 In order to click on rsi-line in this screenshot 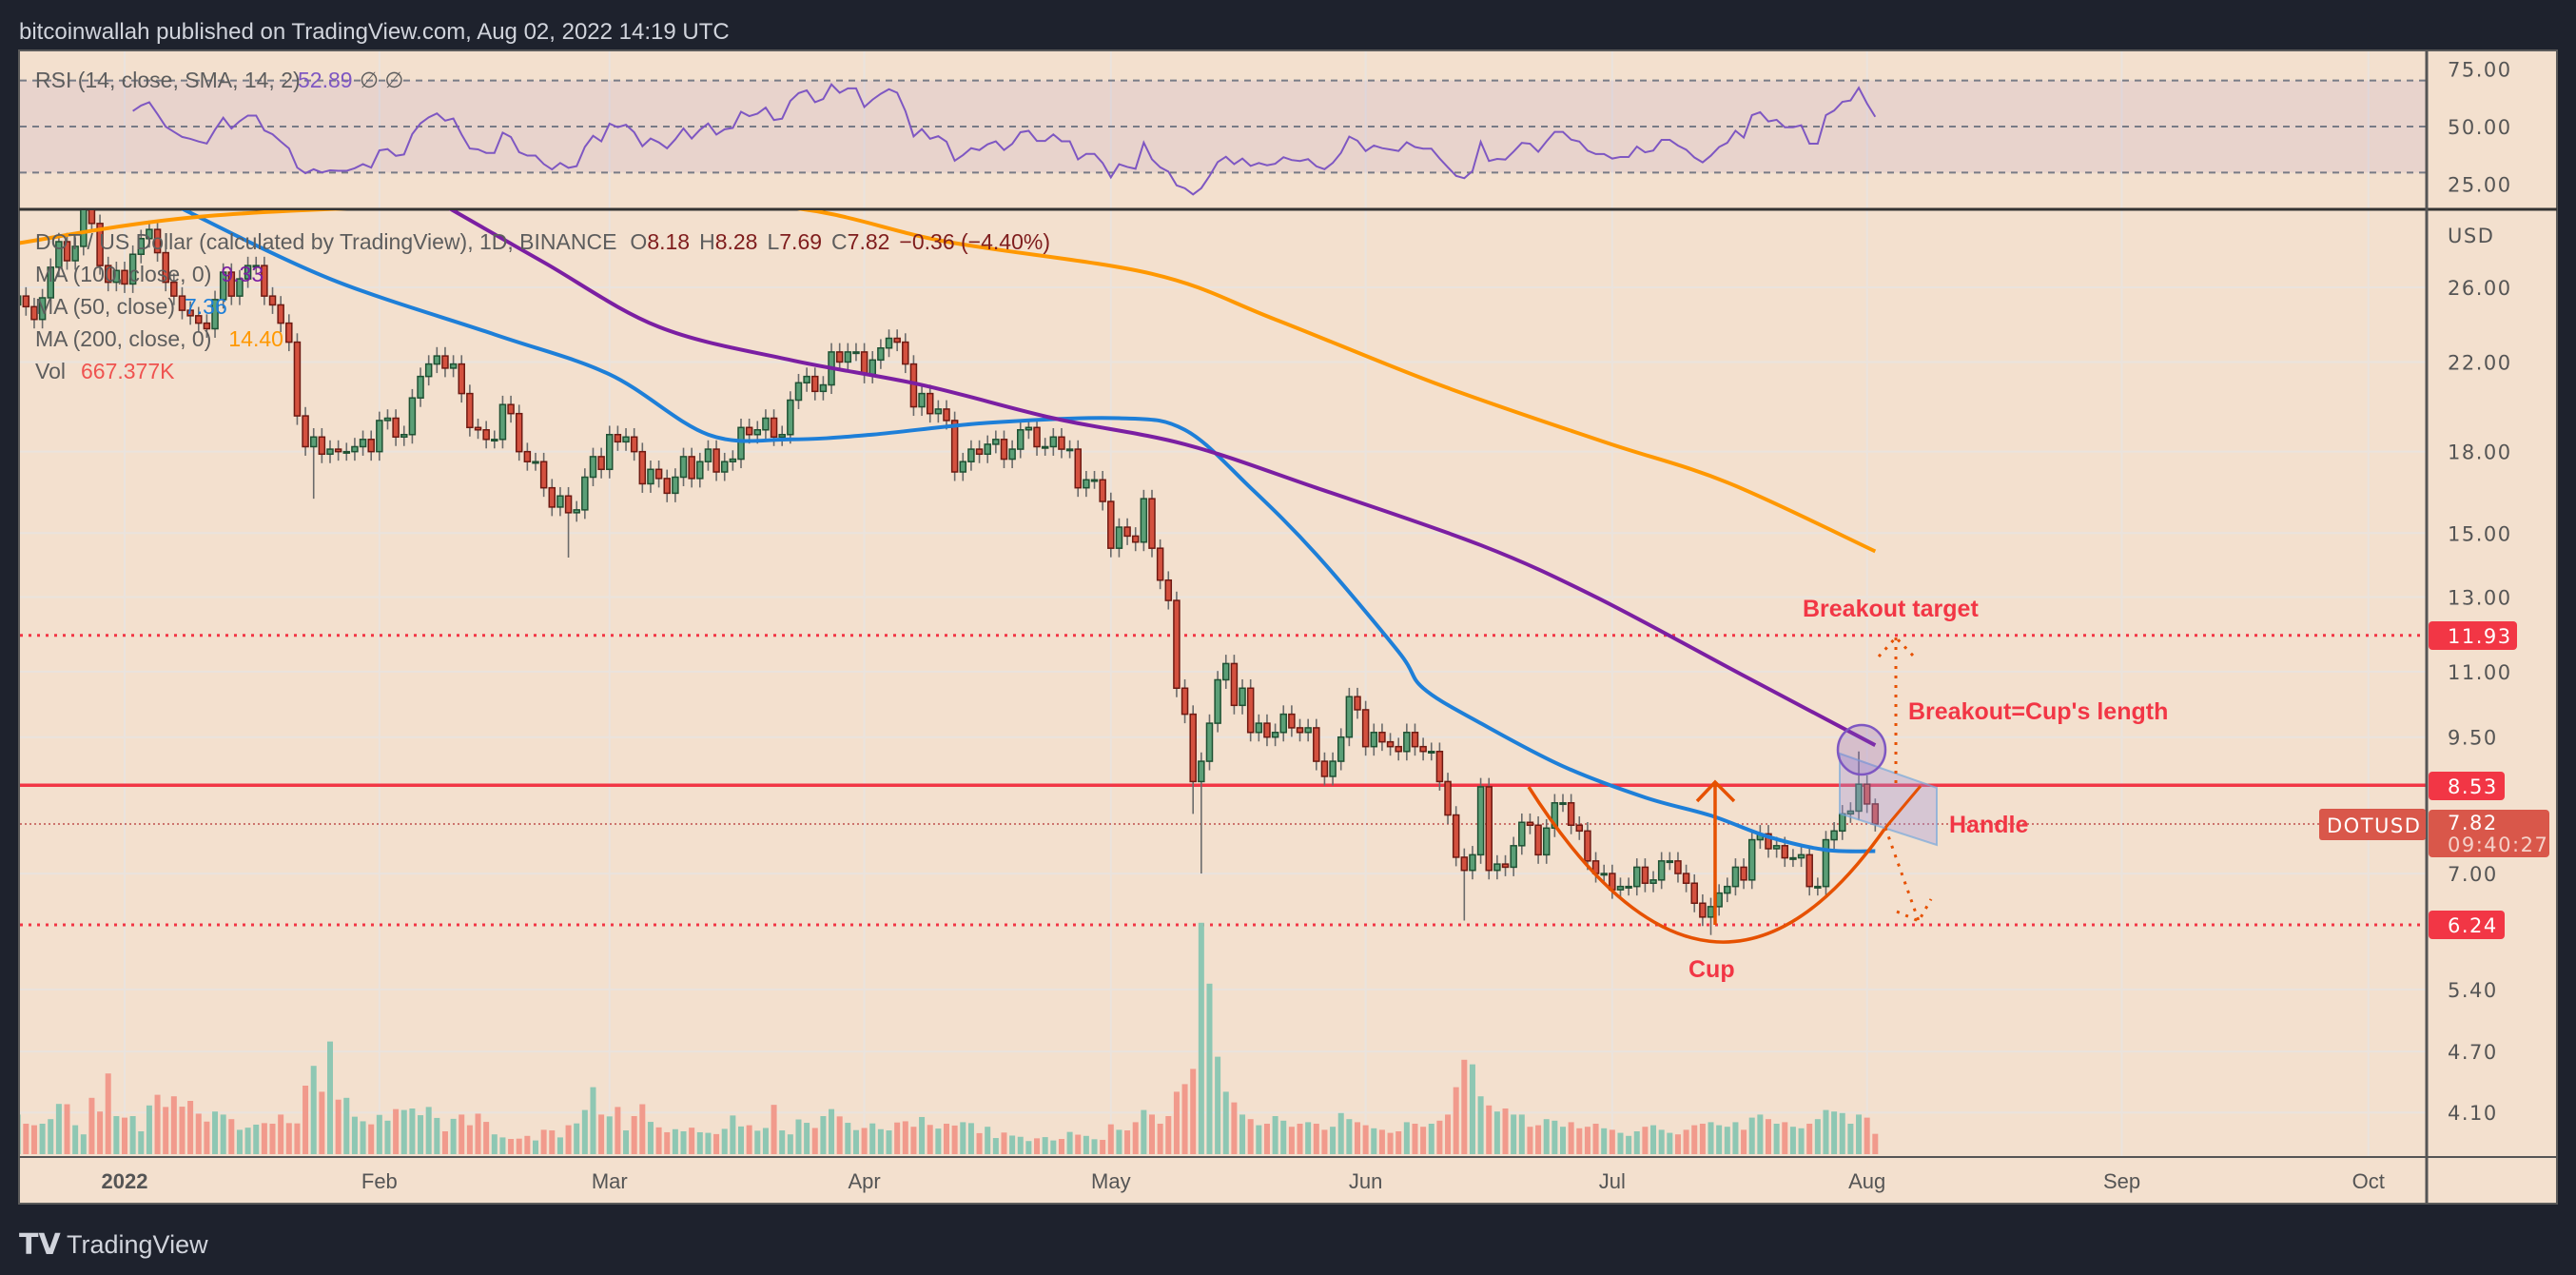, I will do `click(1004, 140)`.